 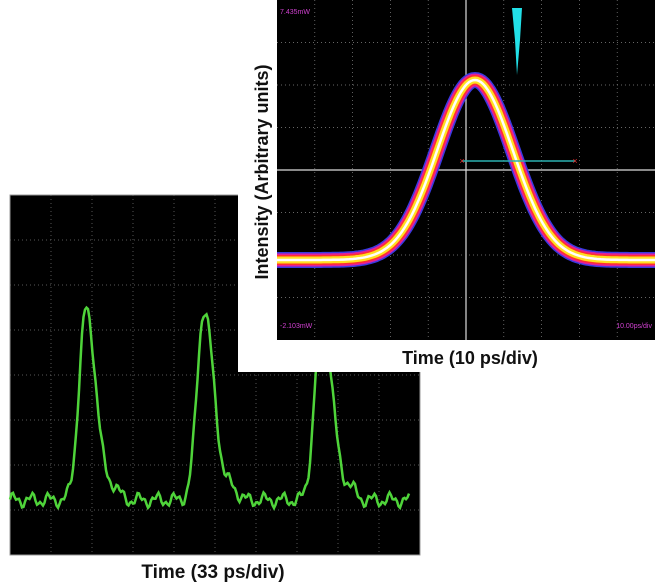 I want to click on caption: Time (33 ps/div), so click(x=212, y=572).